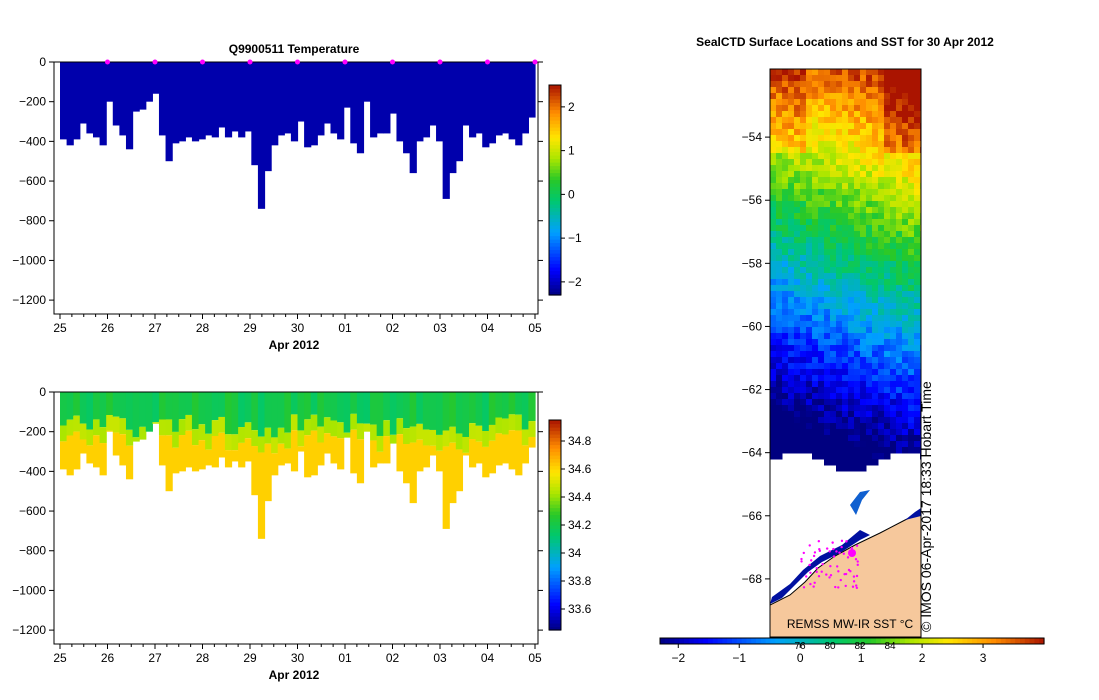 The height and width of the screenshot is (700, 1099). Describe the element at coordinates (155, 328) in the screenshot. I see `temperature-x-tick-label: 27` at that location.